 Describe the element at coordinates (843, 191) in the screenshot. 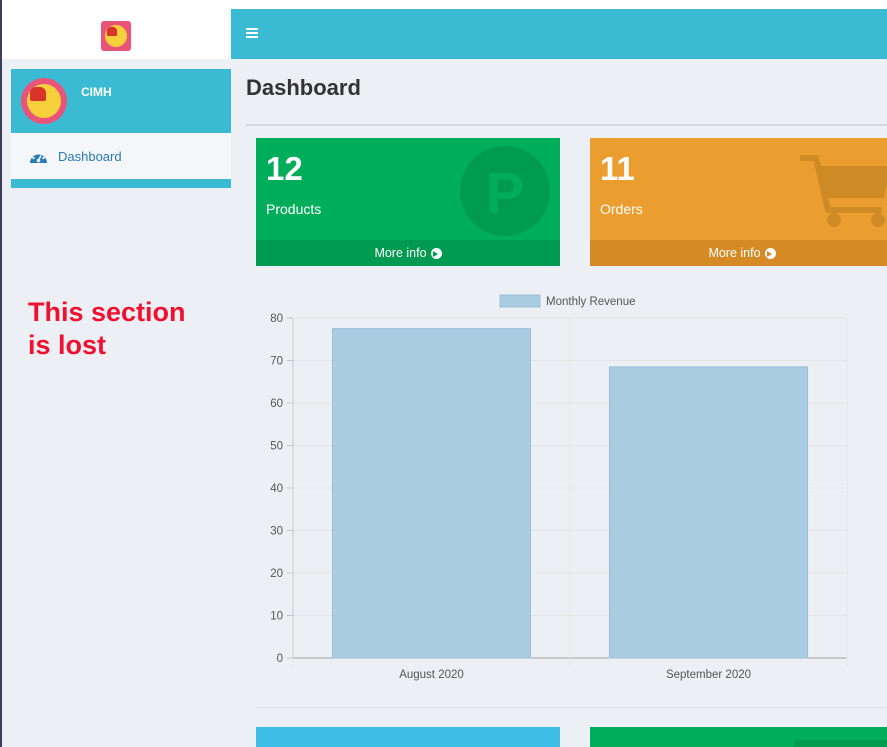

I see `shopping-cart-icon` at that location.